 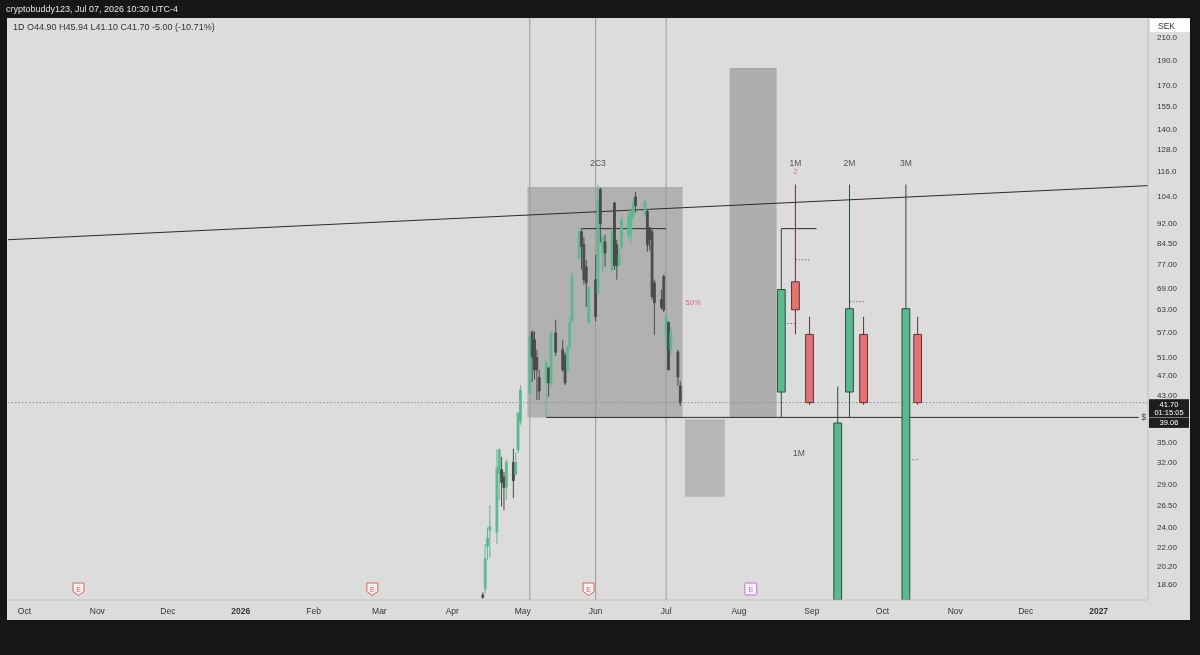 I want to click on y-tick-label: 35.00, so click(x=1167, y=442).